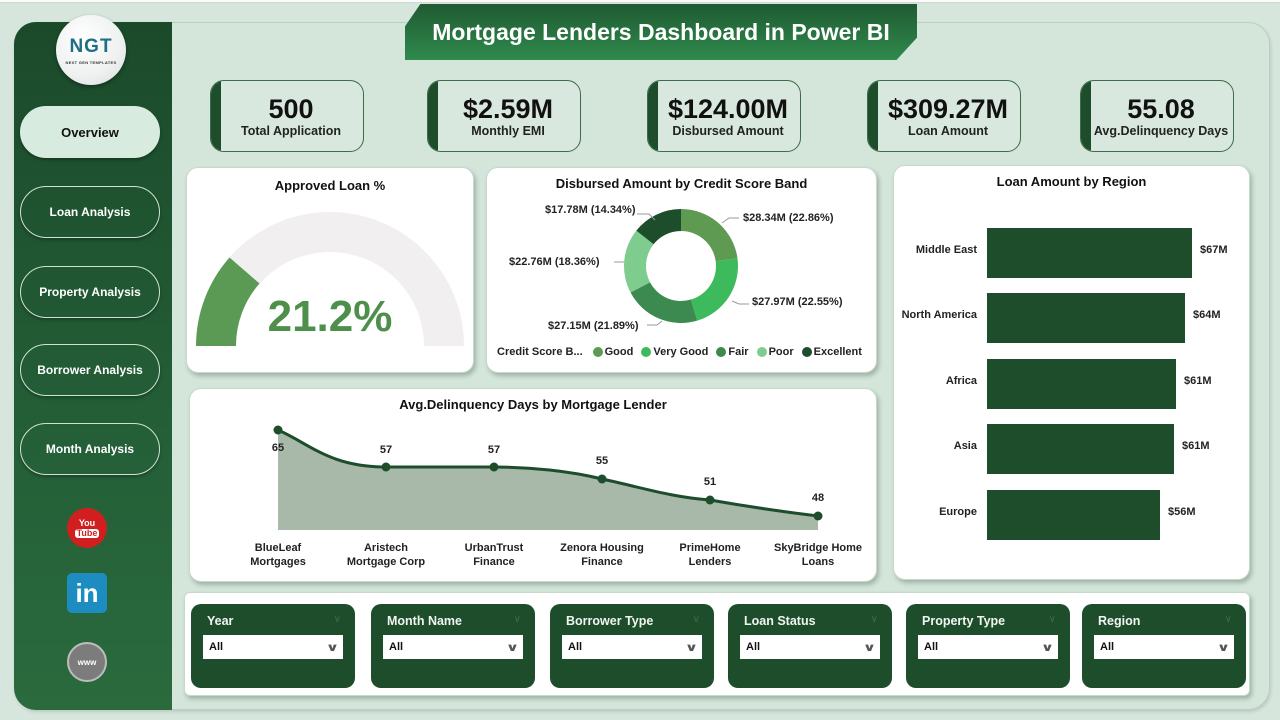  I want to click on kpi-disbursed-amount: $124.00M Disbursed Amount, so click(724, 116).